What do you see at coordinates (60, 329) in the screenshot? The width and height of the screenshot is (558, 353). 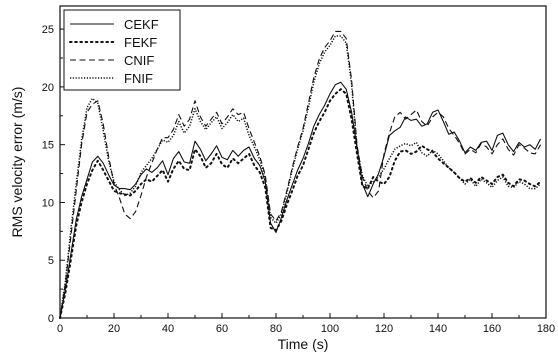 I see `x-tick-label: 0` at bounding box center [60, 329].